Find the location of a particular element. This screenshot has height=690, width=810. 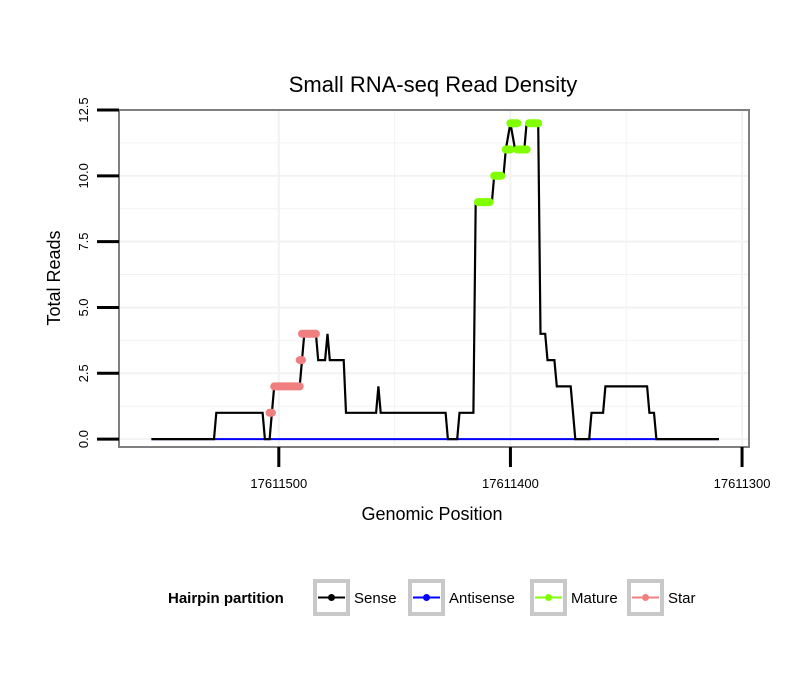

y-tick-label: 5.0 is located at coordinates (83, 307).